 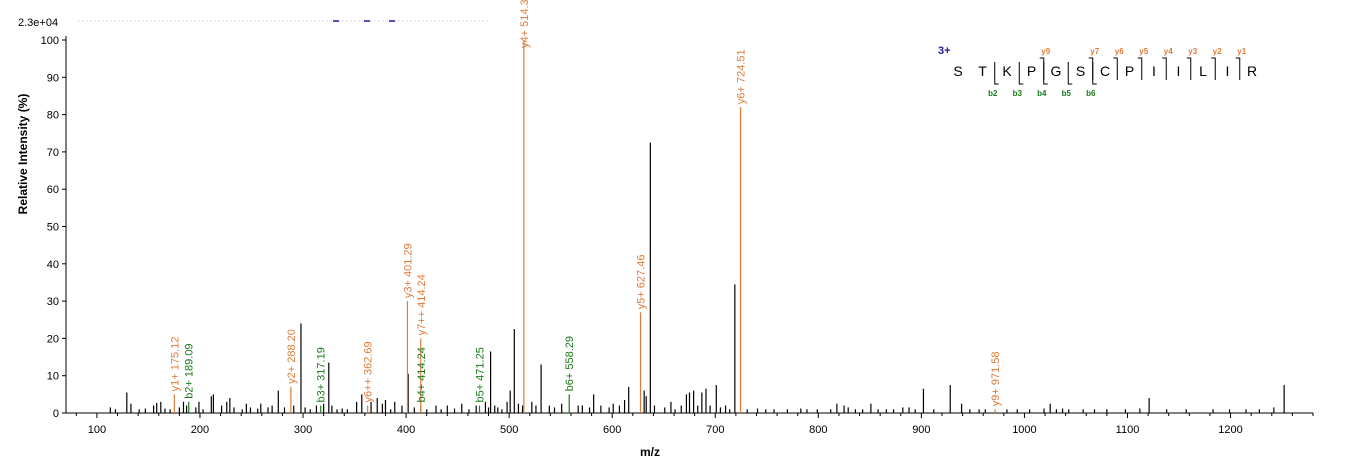 I want to click on y-tick-label: 20, so click(x=53, y=339).